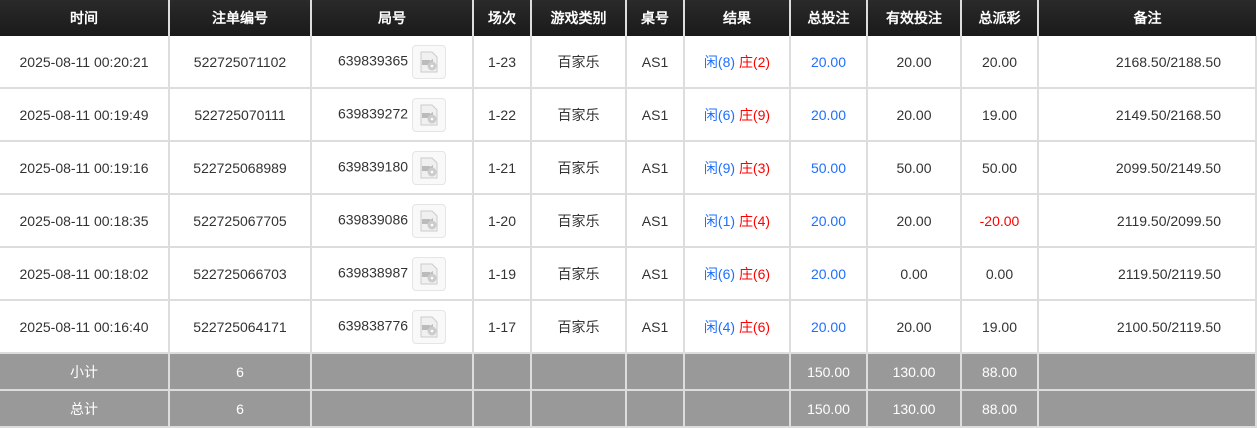  I want to click on header-bet-no: 注单编号, so click(239, 18).